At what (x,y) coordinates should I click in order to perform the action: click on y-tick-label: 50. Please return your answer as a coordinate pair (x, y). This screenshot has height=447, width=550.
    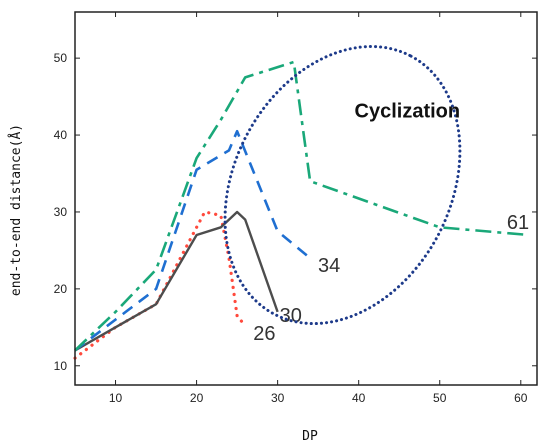
    Looking at the image, I should click on (61, 58).